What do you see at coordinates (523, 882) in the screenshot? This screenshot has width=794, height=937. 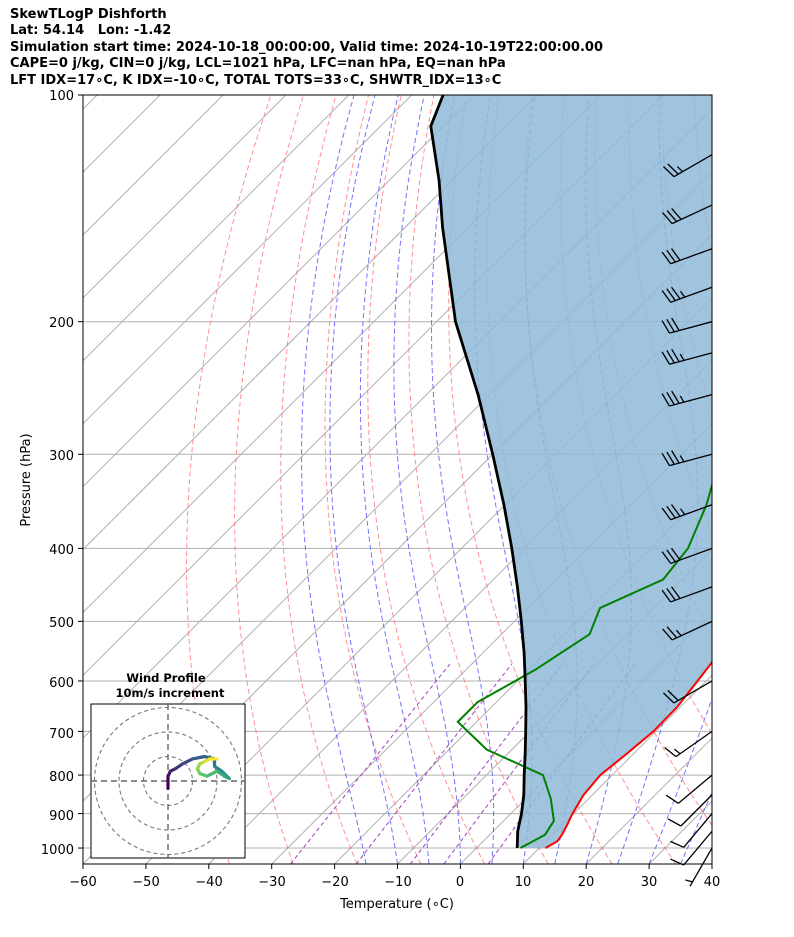 I see `x-tick-label: 10` at bounding box center [523, 882].